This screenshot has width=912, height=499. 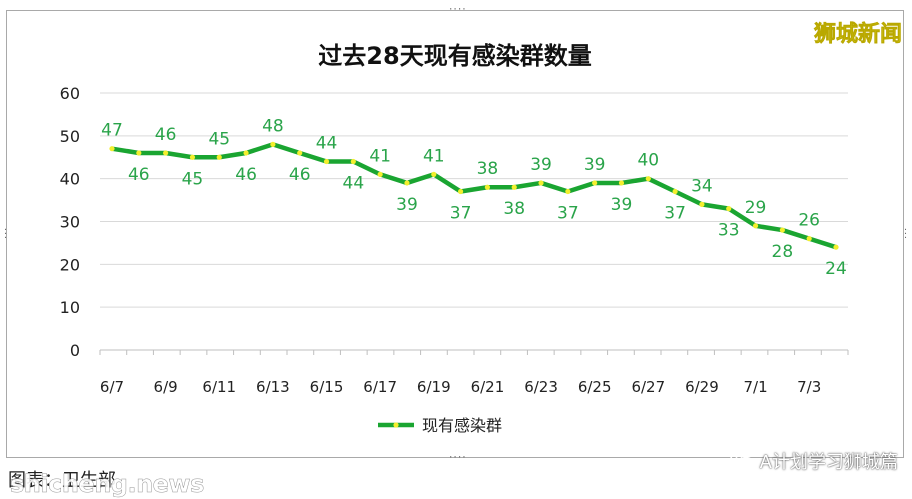 What do you see at coordinates (756, 208) in the screenshot?
I see `data-label: 29` at bounding box center [756, 208].